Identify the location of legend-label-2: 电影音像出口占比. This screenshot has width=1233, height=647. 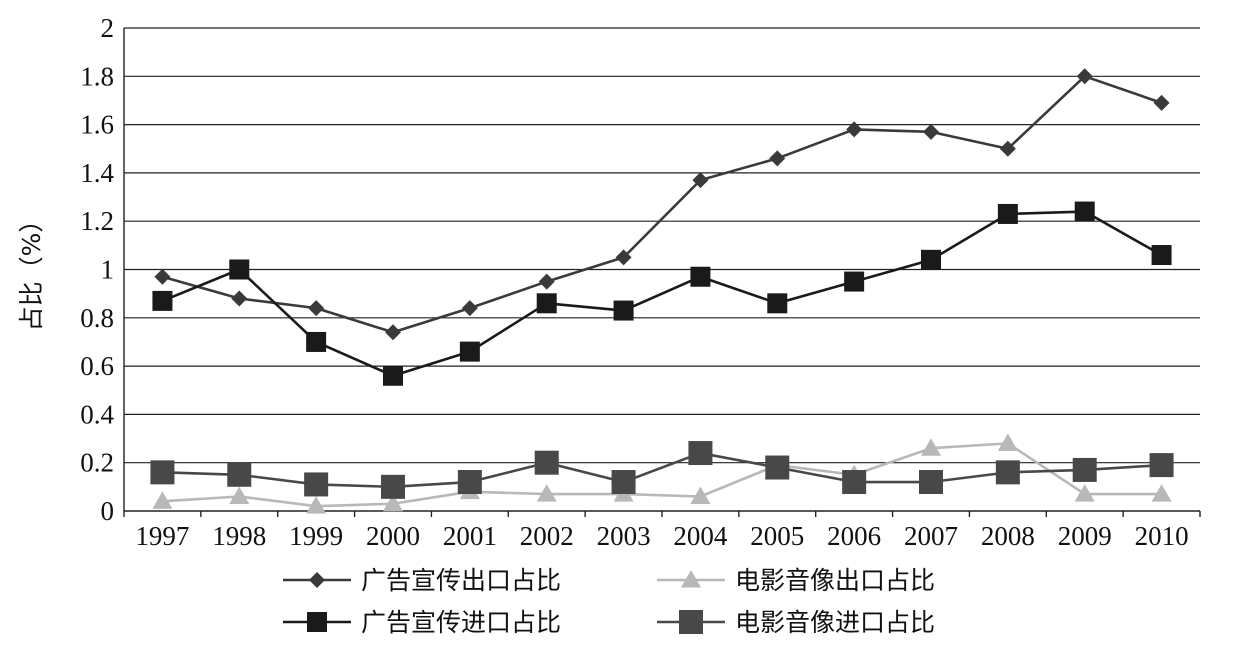
(835, 580).